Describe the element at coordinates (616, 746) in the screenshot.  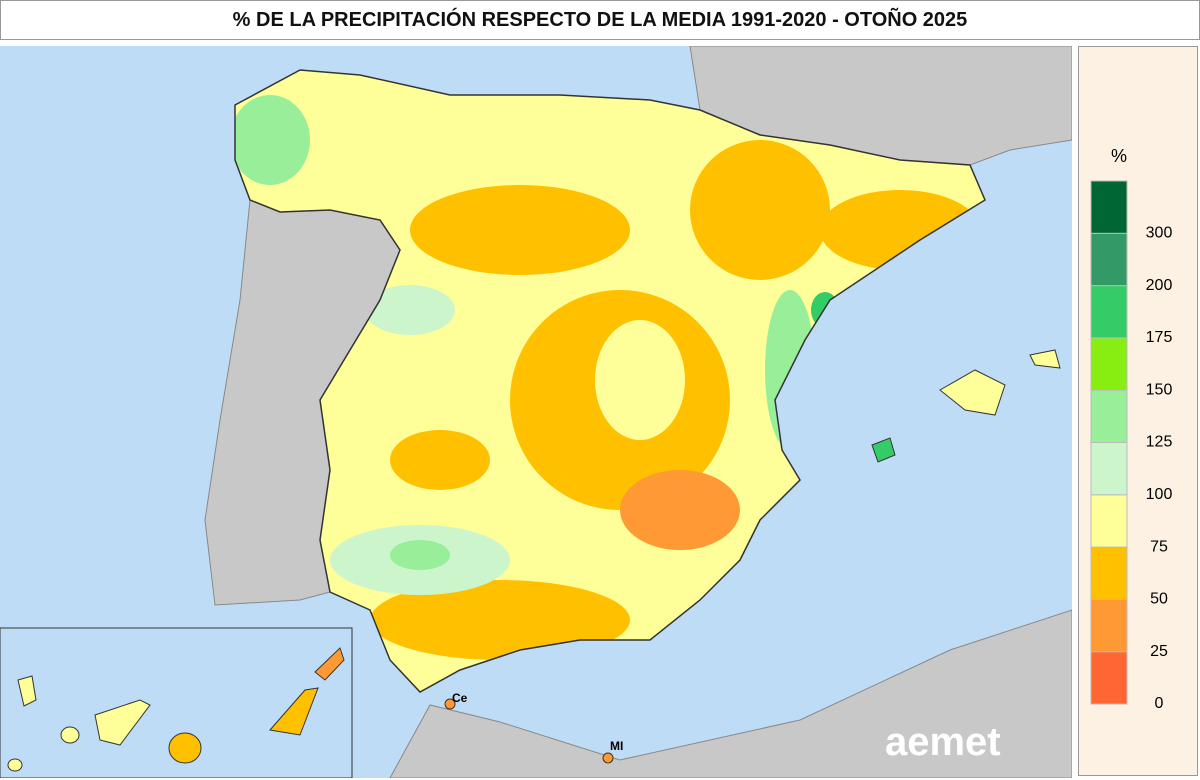
I see `melilla-label: MI` at that location.